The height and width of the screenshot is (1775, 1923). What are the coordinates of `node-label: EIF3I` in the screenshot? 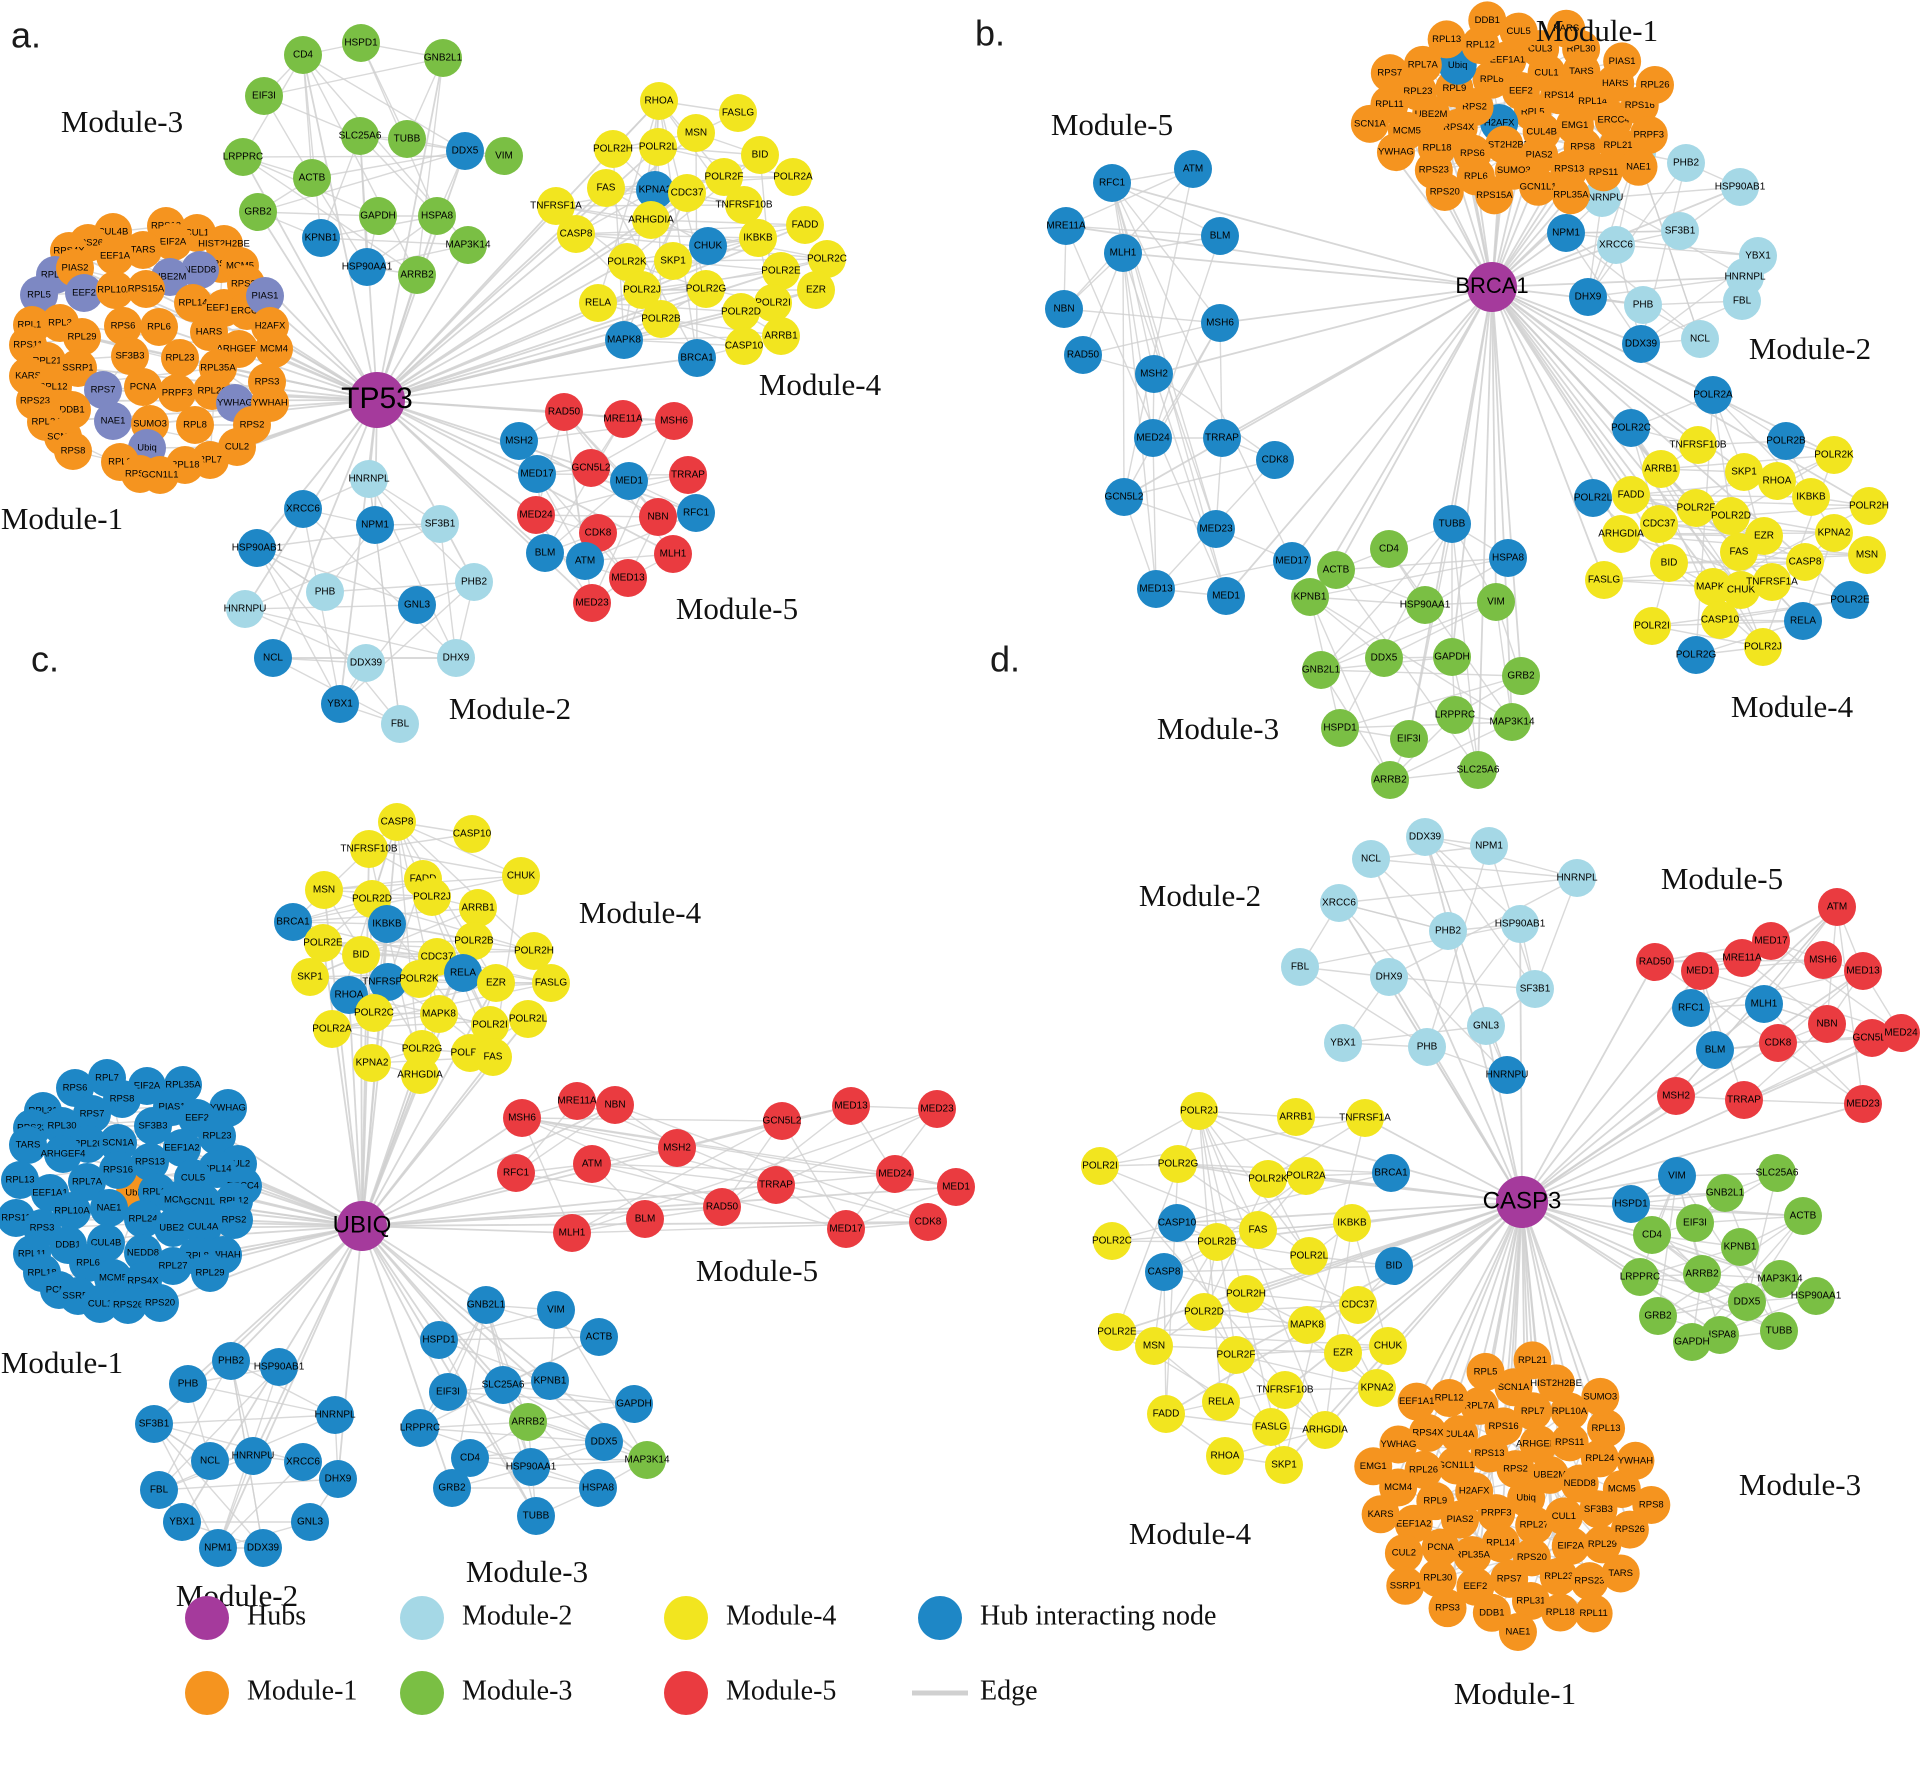 It's located at (1409, 739).